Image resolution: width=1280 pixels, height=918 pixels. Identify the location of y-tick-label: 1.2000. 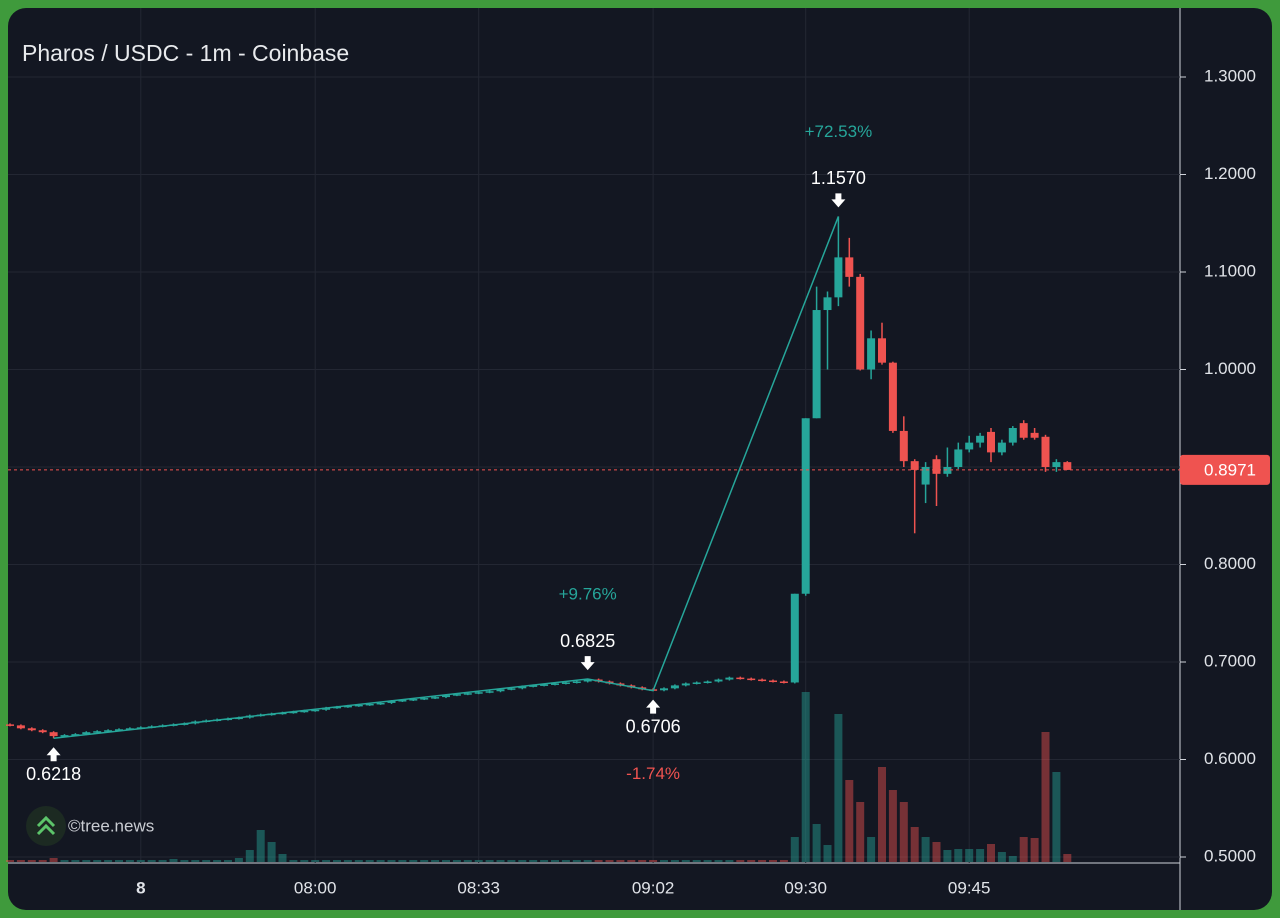
(1230, 173).